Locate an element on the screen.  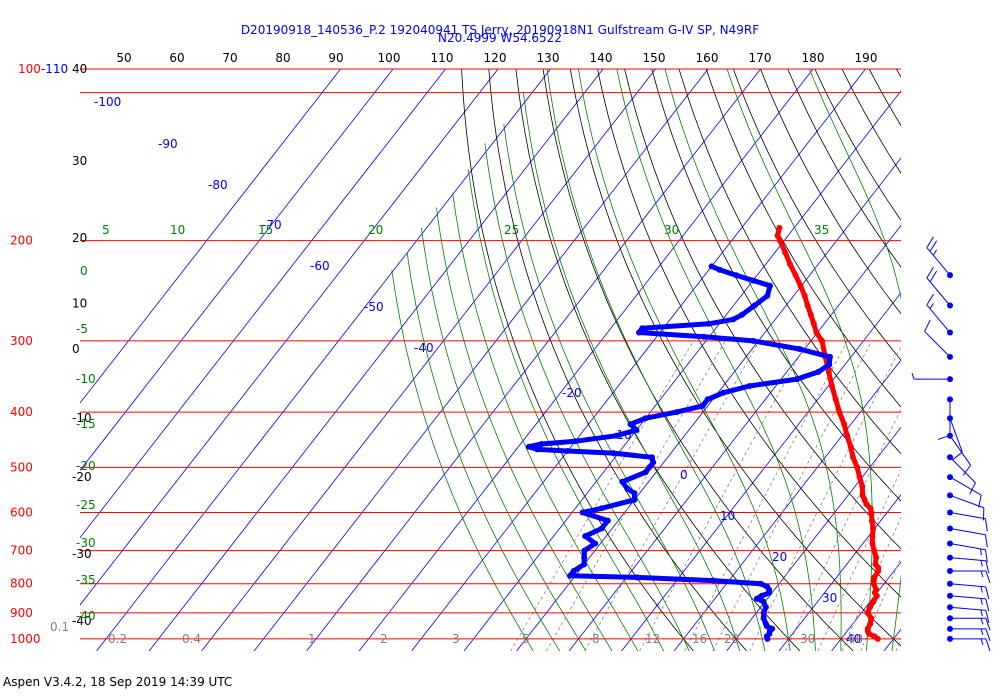
moist-adiabat-label: 10 is located at coordinates (177, 230).